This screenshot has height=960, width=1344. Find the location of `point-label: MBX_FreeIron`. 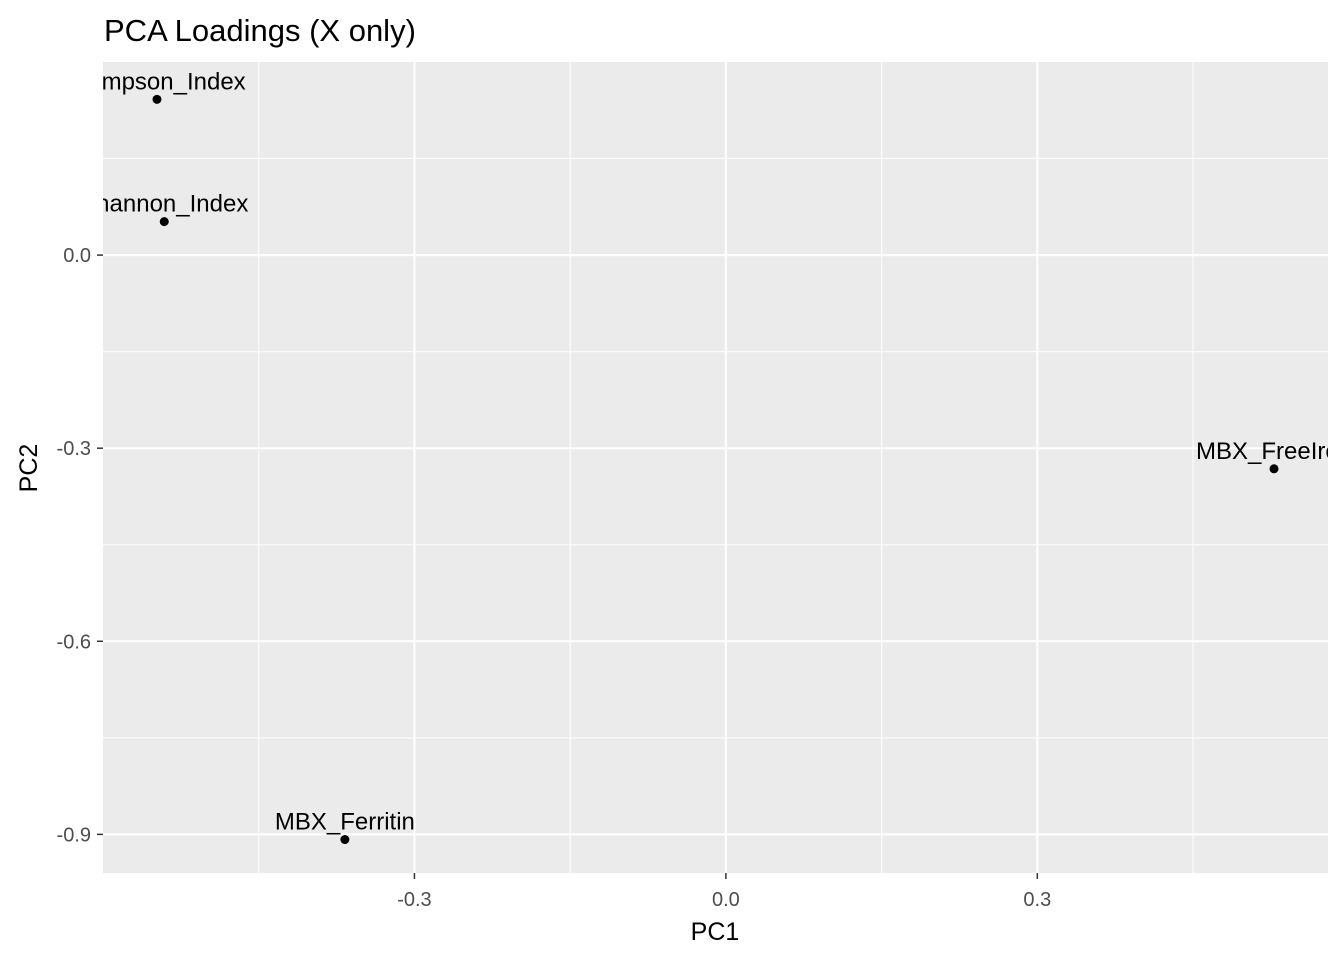

point-label: MBX_FreeIron is located at coordinates (1270, 451).